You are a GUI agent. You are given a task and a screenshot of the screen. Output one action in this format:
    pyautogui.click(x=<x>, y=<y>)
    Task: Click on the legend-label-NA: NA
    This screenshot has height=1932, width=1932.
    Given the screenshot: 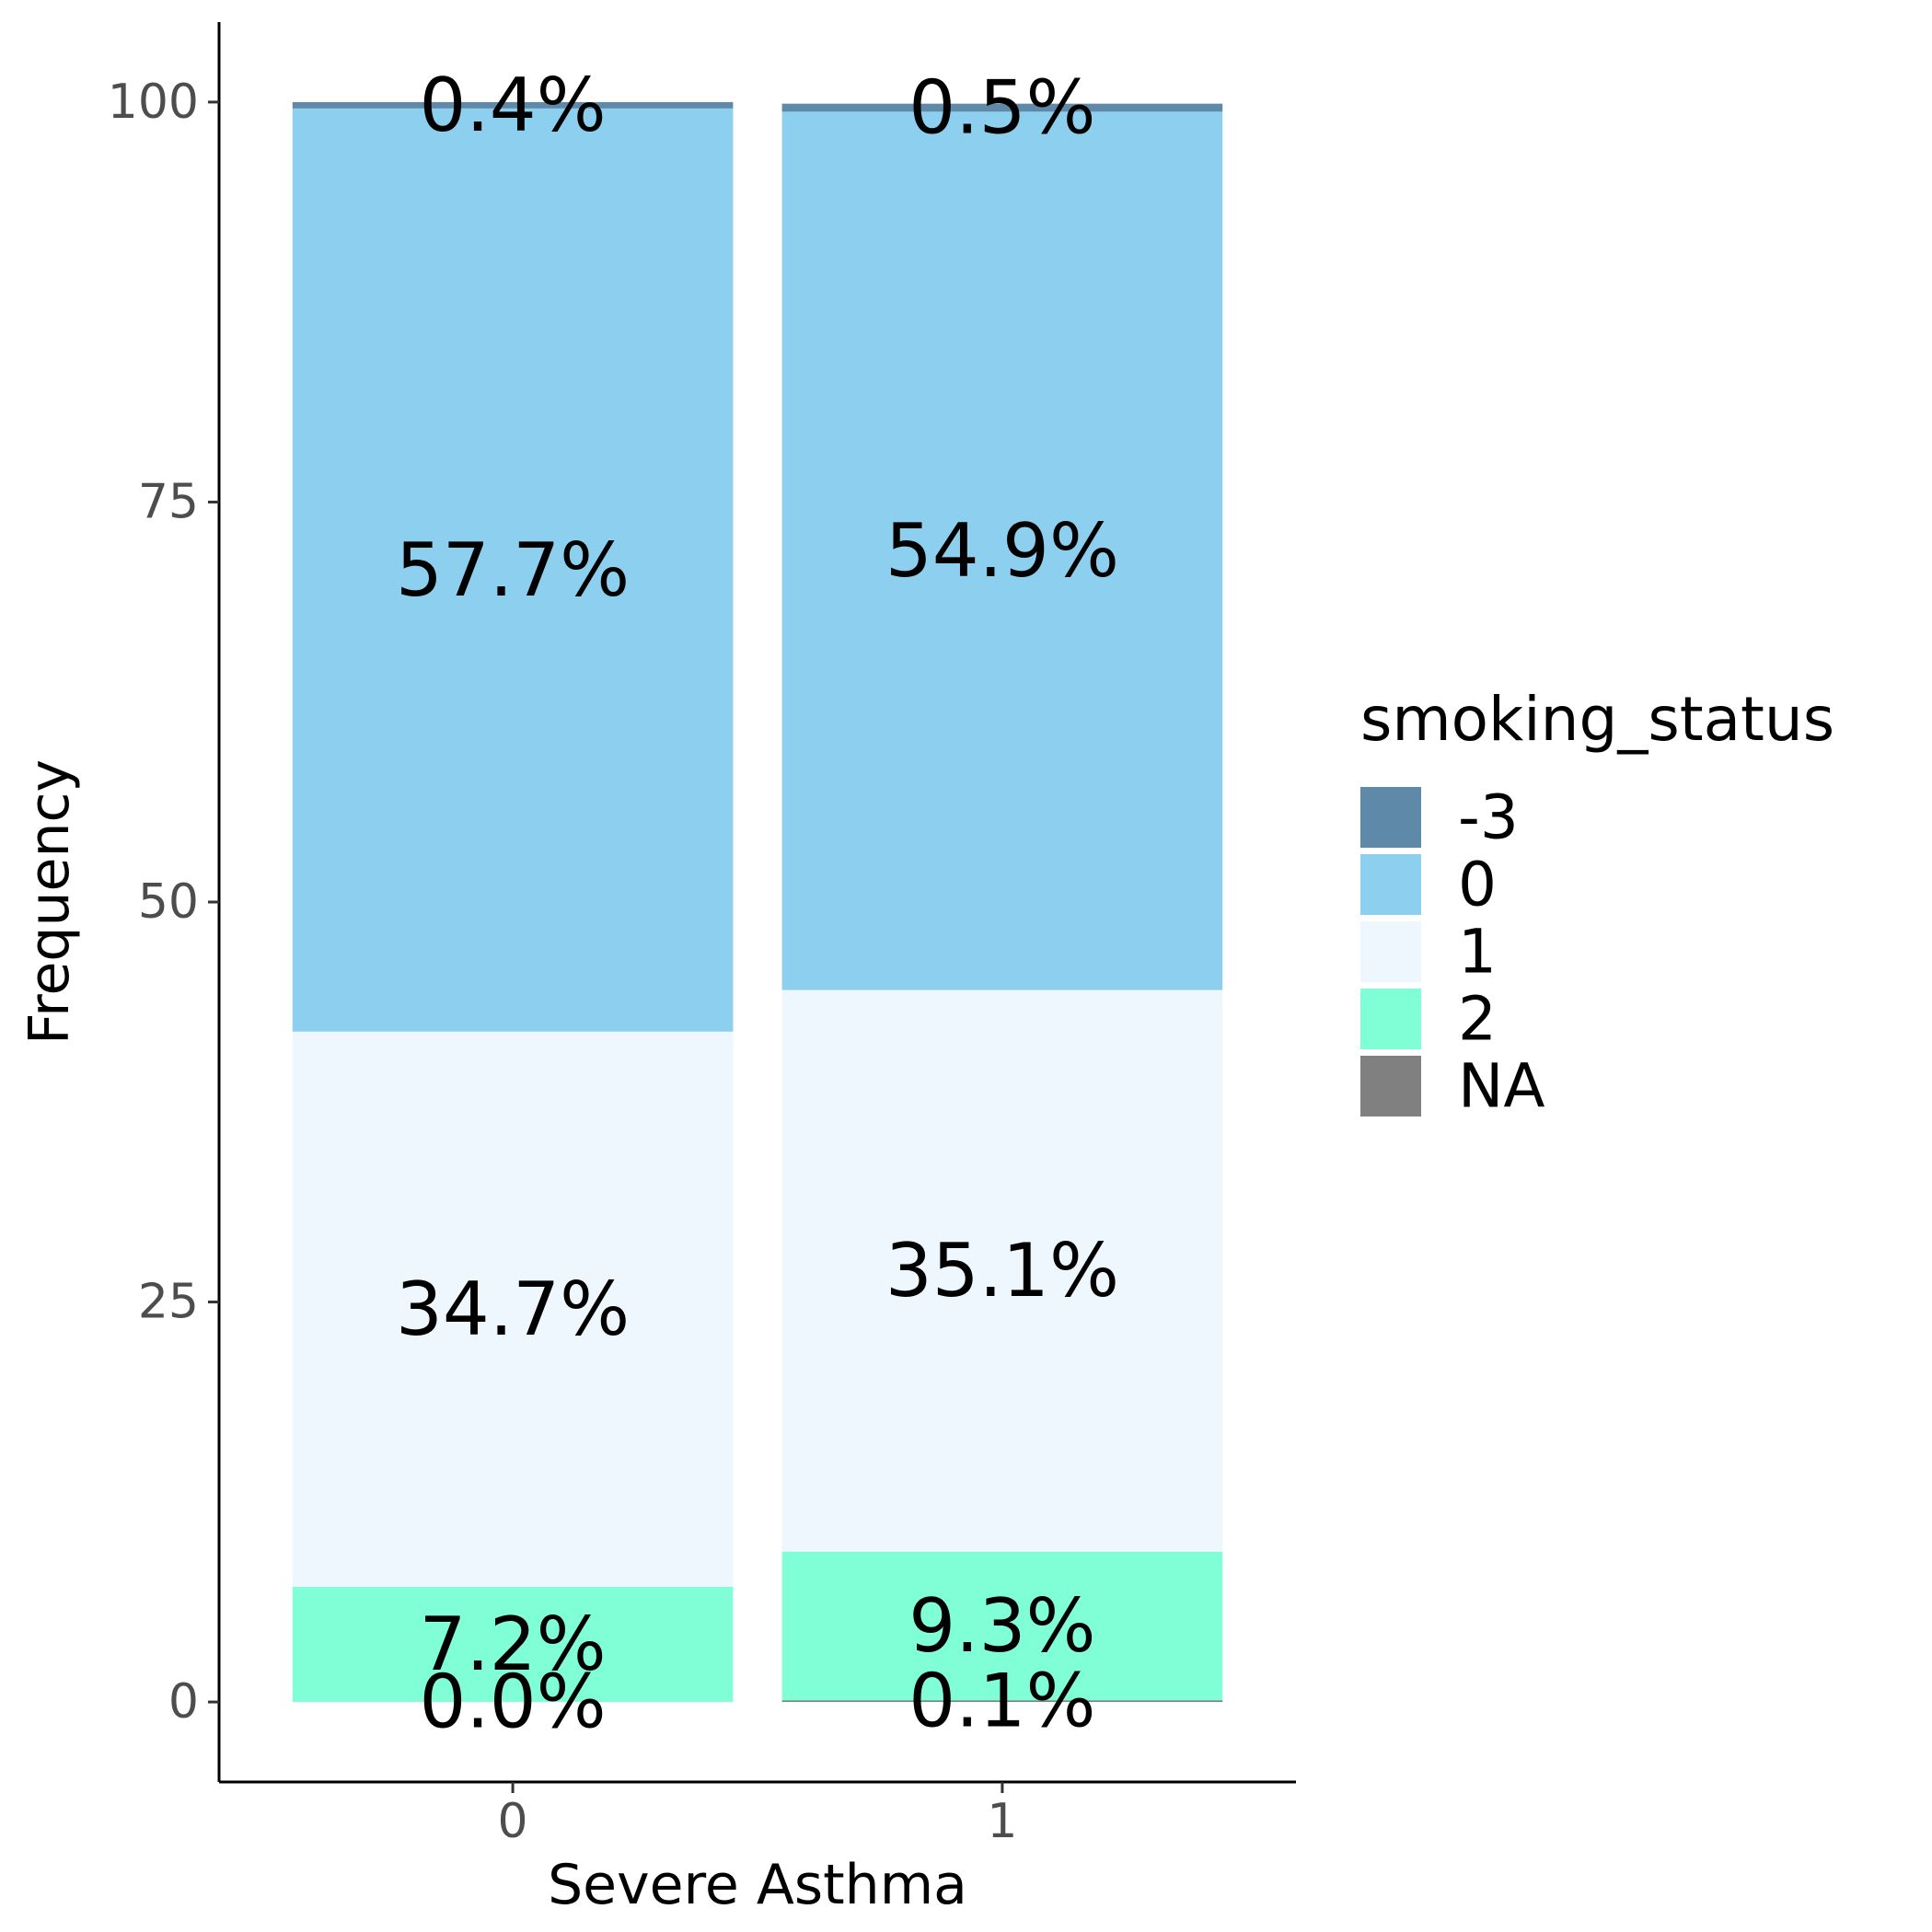 What is the action you would take?
    pyautogui.click(x=1502, y=1087)
    